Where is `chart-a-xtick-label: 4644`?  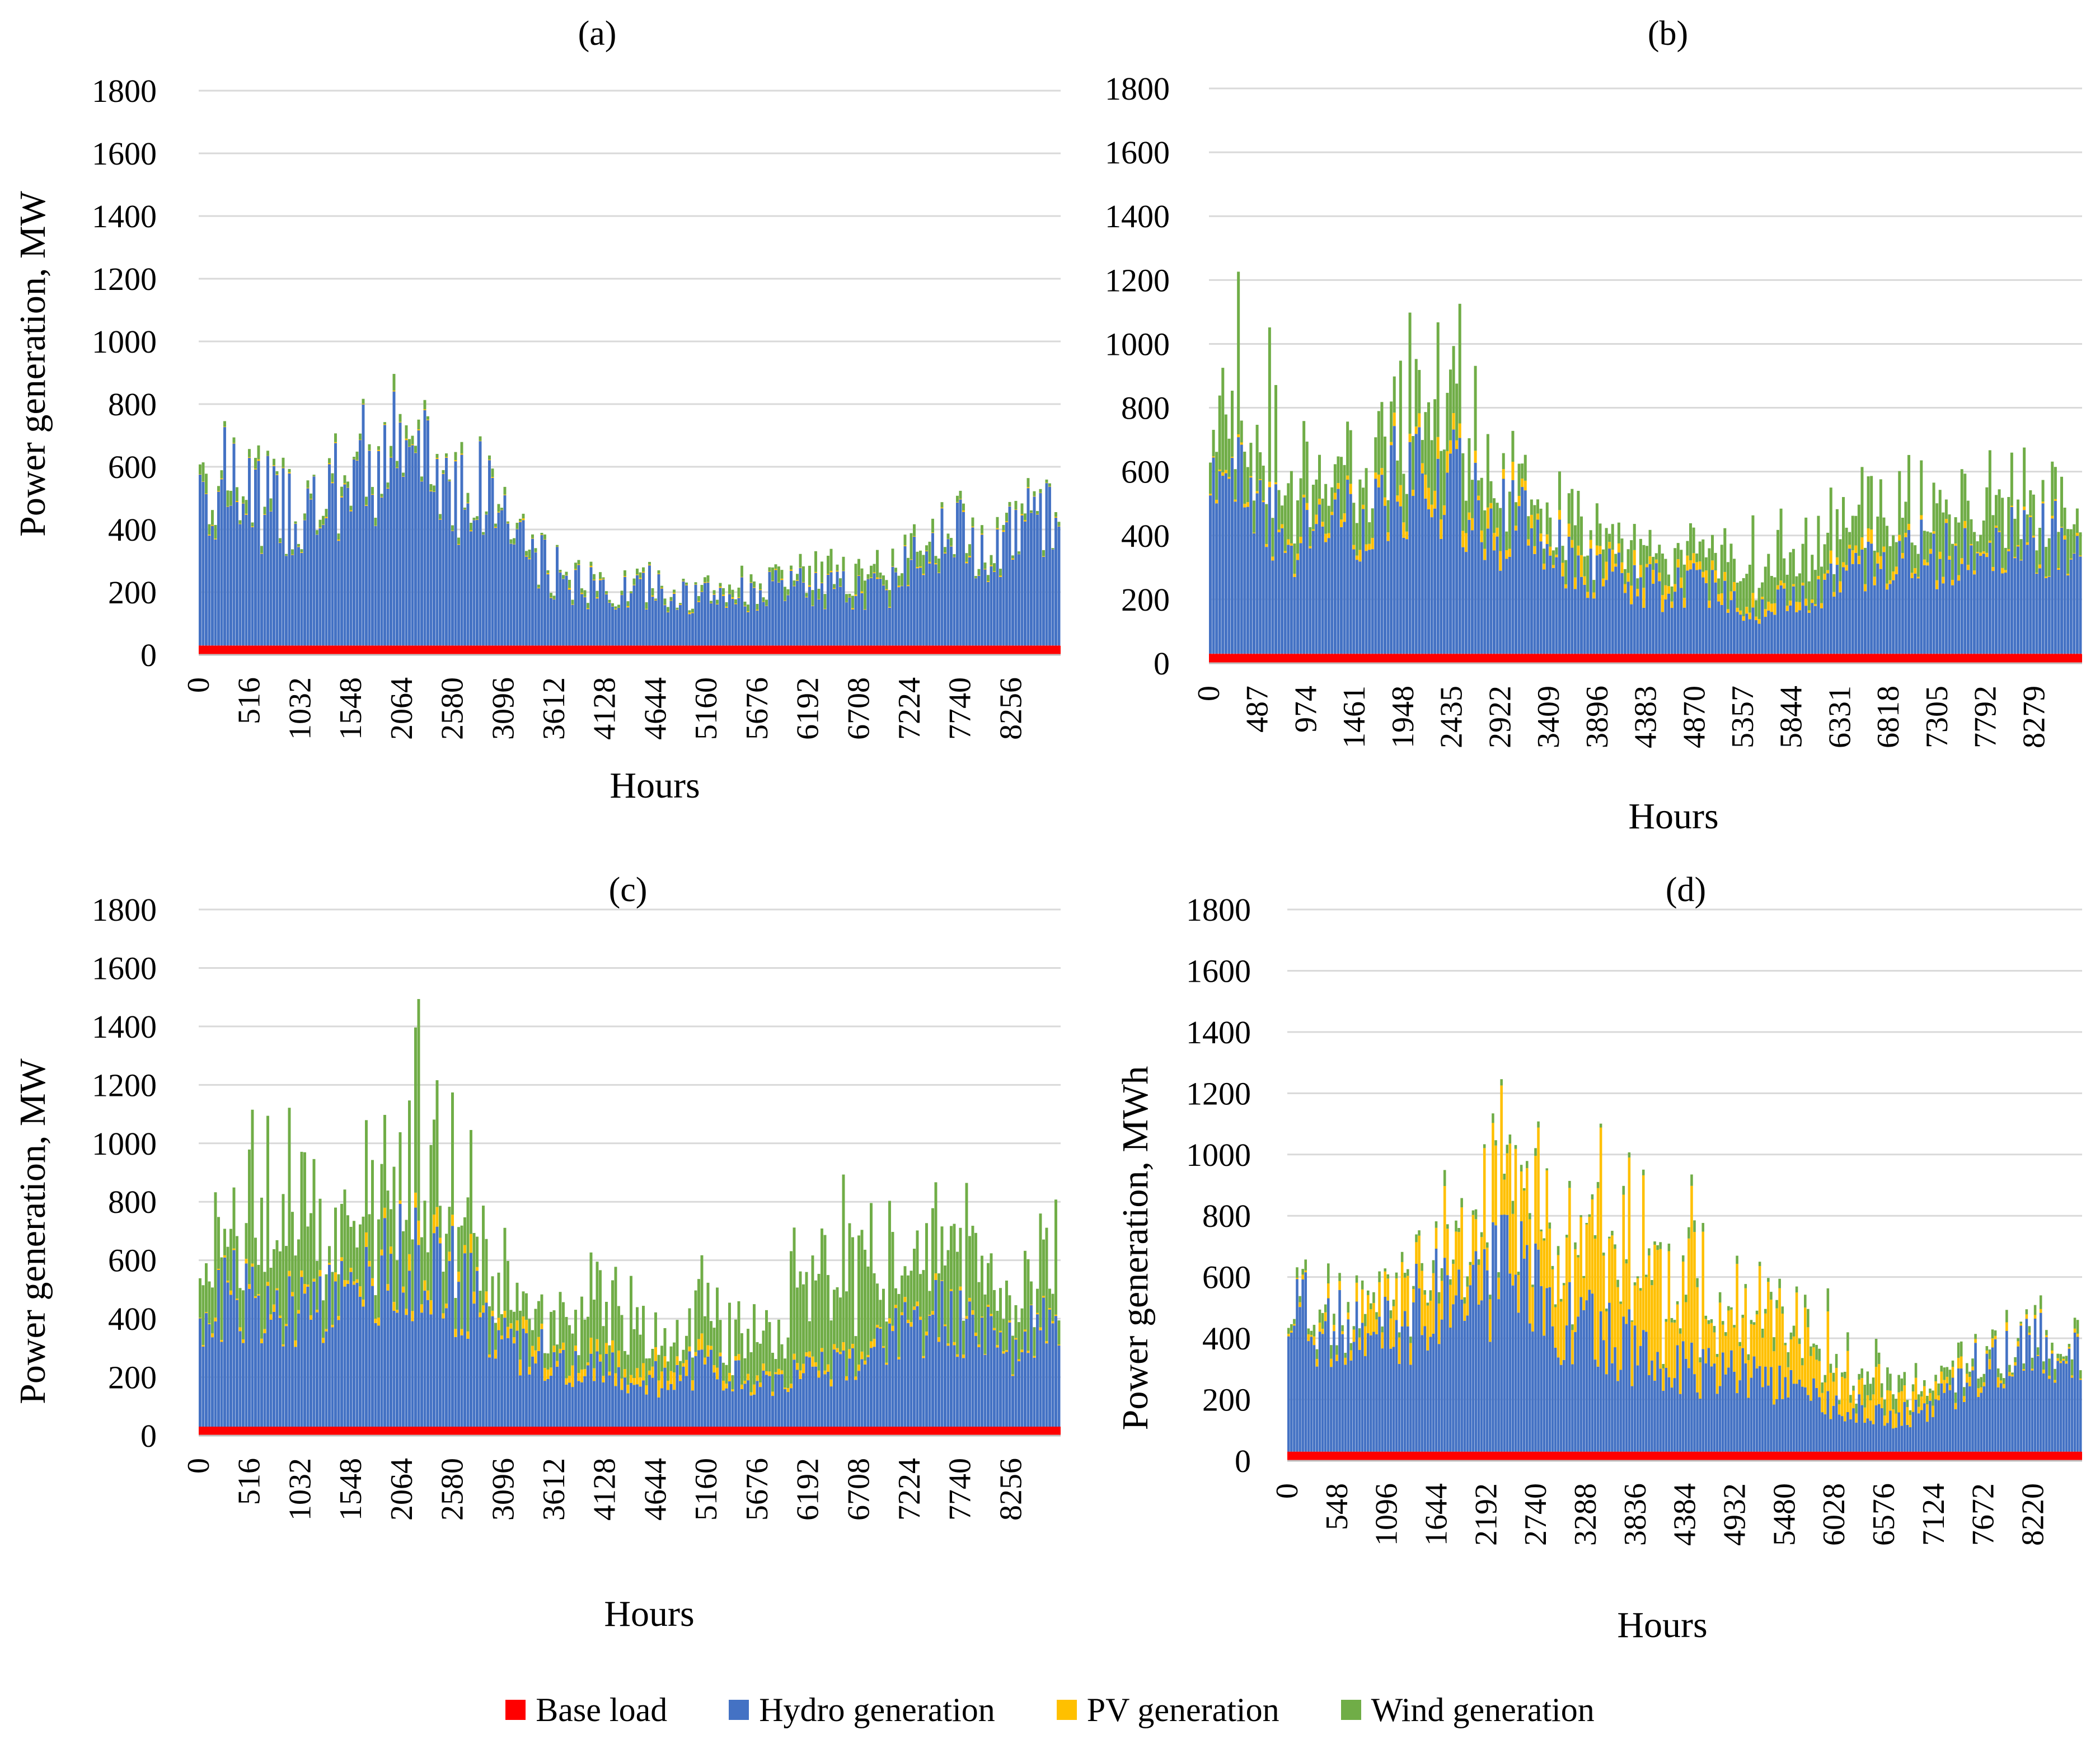 chart-a-xtick-label: 4644 is located at coordinates (655, 708).